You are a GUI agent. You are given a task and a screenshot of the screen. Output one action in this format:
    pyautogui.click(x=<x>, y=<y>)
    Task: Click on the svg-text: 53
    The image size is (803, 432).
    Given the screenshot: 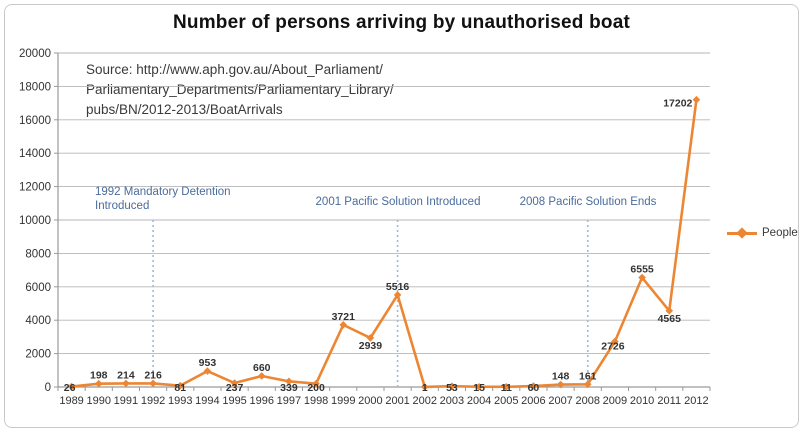 What is the action you would take?
    pyautogui.click(x=452, y=388)
    